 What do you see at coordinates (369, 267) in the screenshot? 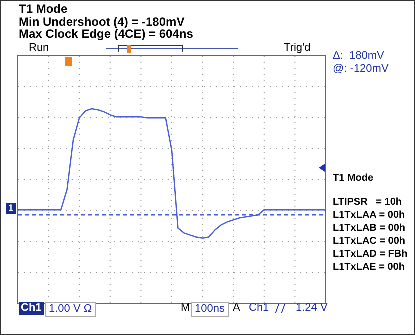
I see `text: L1TxLAE = 00h` at bounding box center [369, 267].